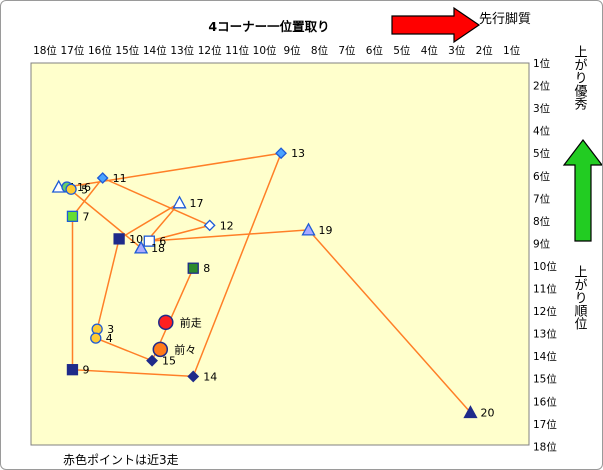  I want to click on chart-title: 4コーナー一位置取り, so click(268, 26).